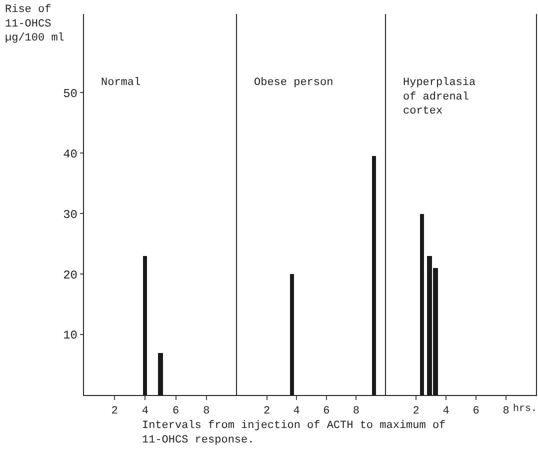 This screenshot has width=538, height=458. What do you see at coordinates (70, 275) in the screenshot?
I see `y-tick-label: 20` at bounding box center [70, 275].